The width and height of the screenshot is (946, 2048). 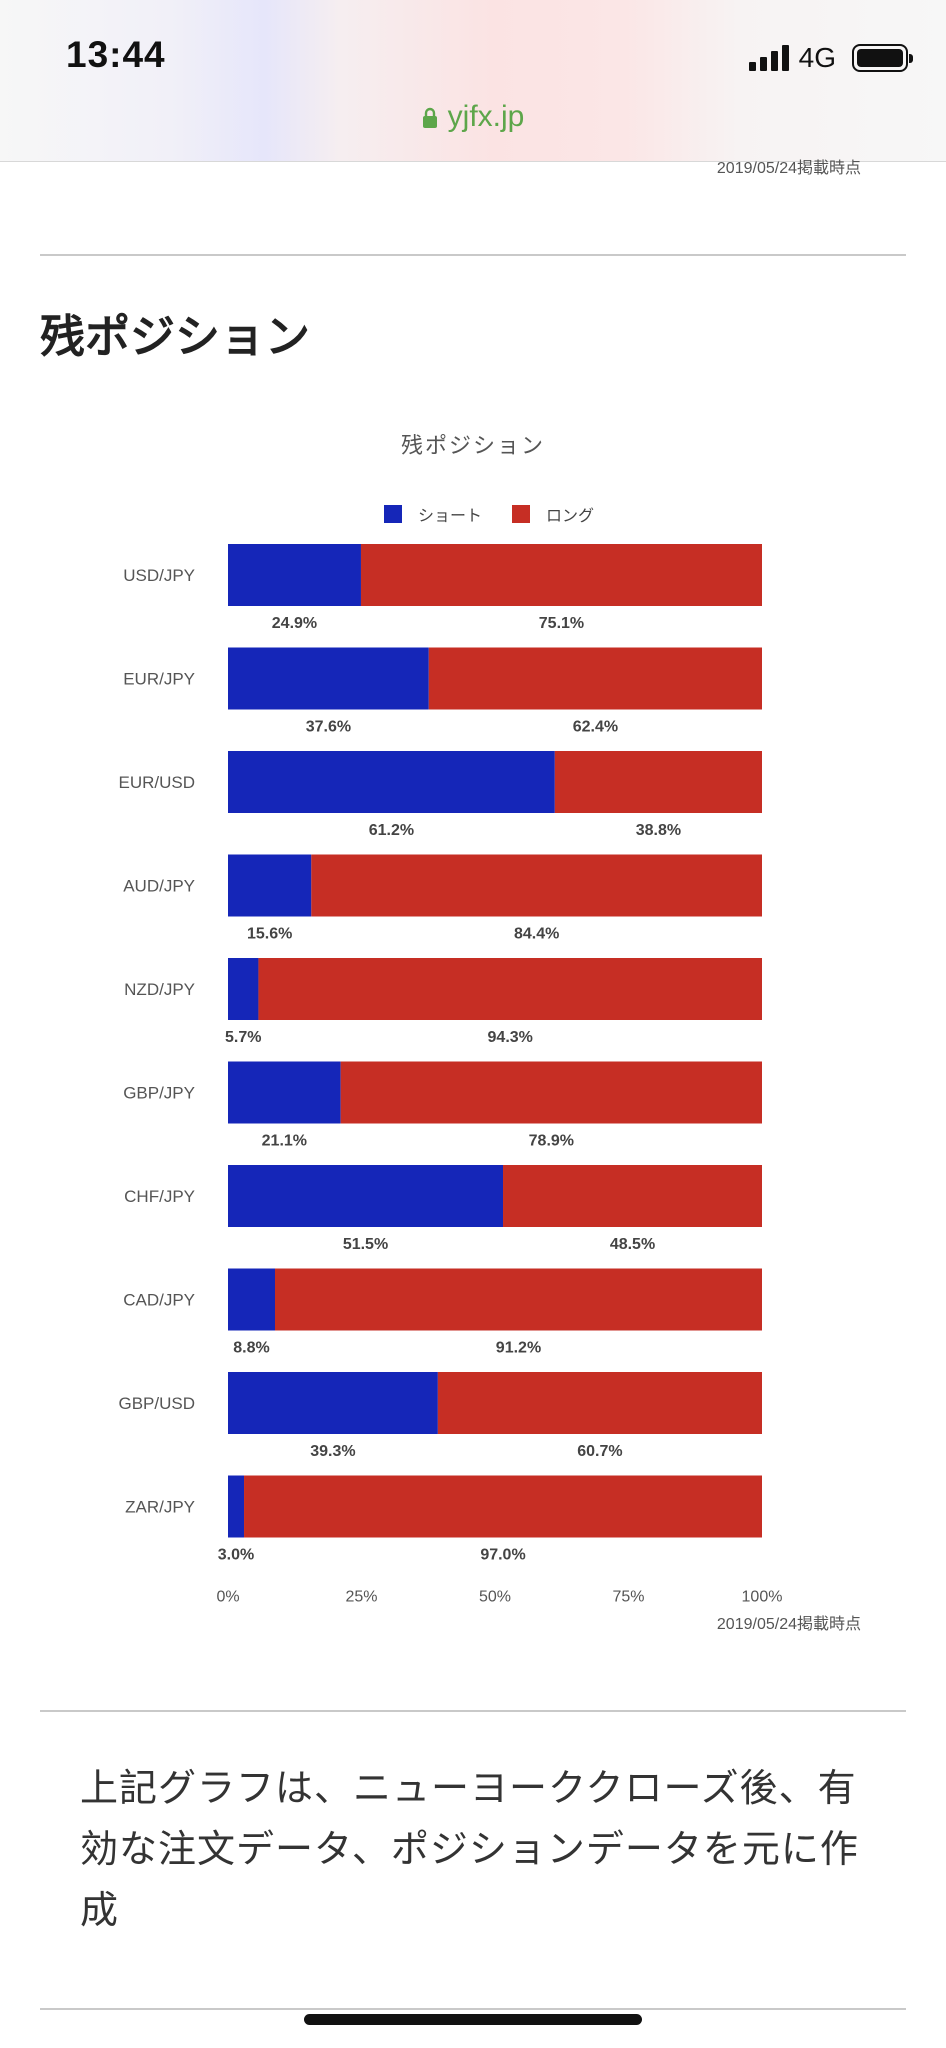 What do you see at coordinates (570, 515) in the screenshot?
I see `legend-label-long: ロング` at bounding box center [570, 515].